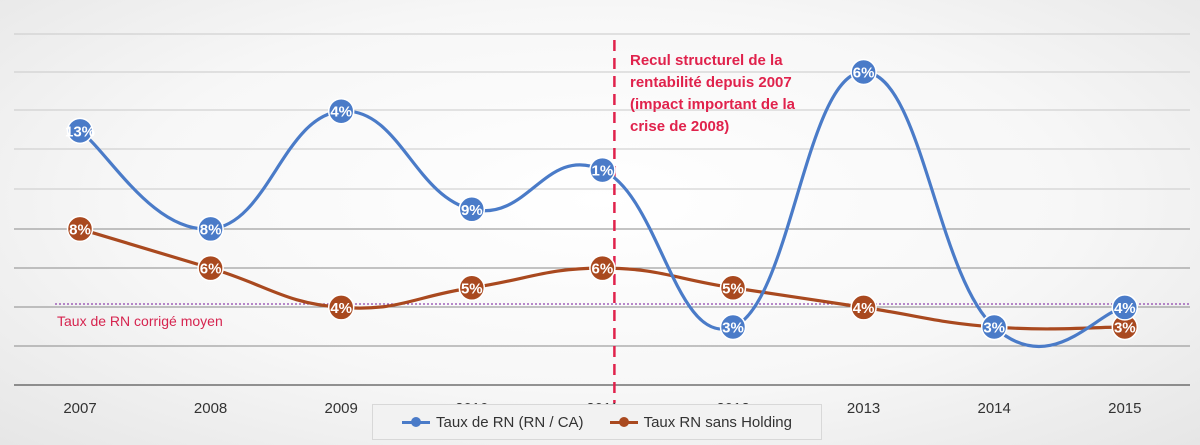 This screenshot has height=445, width=1200. What do you see at coordinates (210, 408) in the screenshot?
I see `x-tick-label: 2008` at bounding box center [210, 408].